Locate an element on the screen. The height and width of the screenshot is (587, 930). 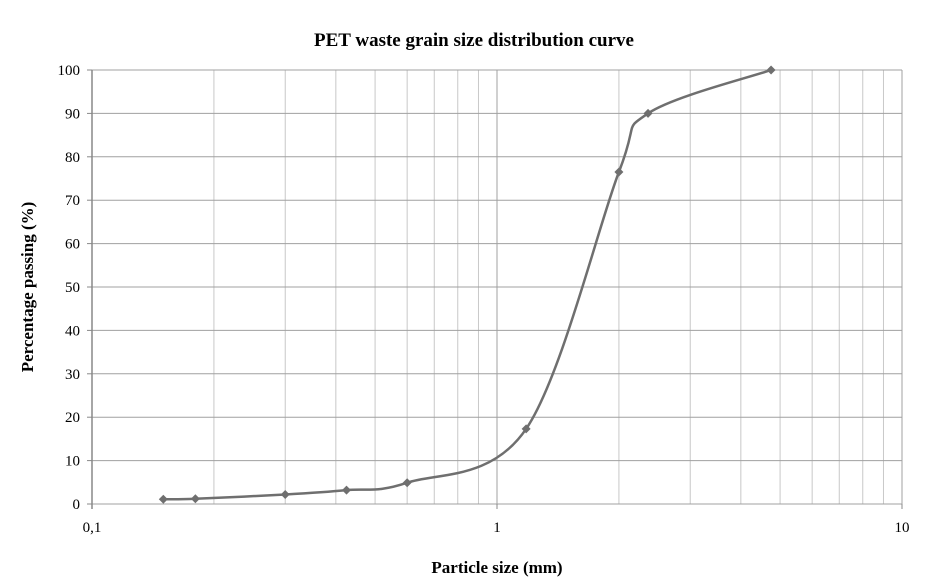
y-tick-label: 70 is located at coordinates (72, 201).